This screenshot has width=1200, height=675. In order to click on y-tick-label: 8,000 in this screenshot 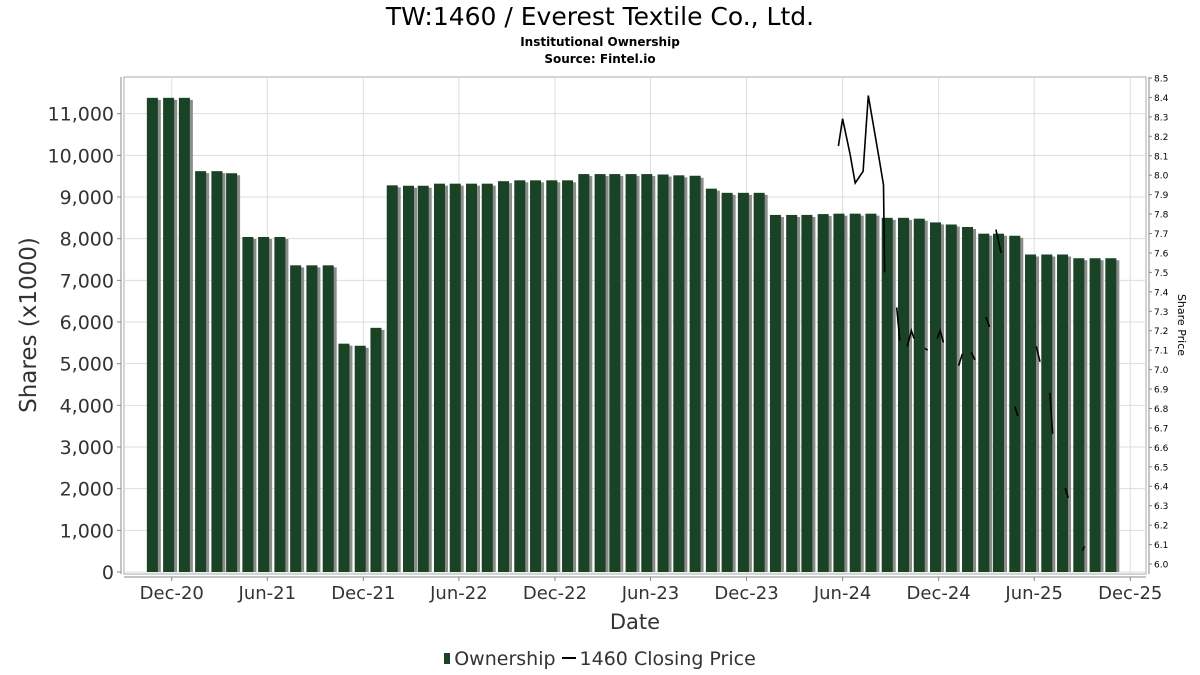, I will do `click(87, 240)`.